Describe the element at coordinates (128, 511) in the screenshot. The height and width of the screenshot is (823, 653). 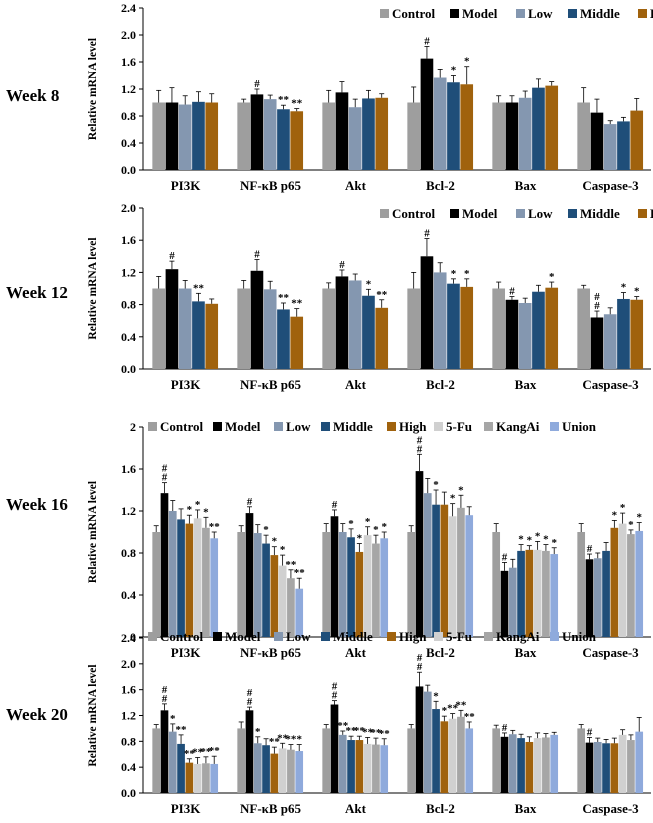
I see `y-tick-label: 1.2` at that location.